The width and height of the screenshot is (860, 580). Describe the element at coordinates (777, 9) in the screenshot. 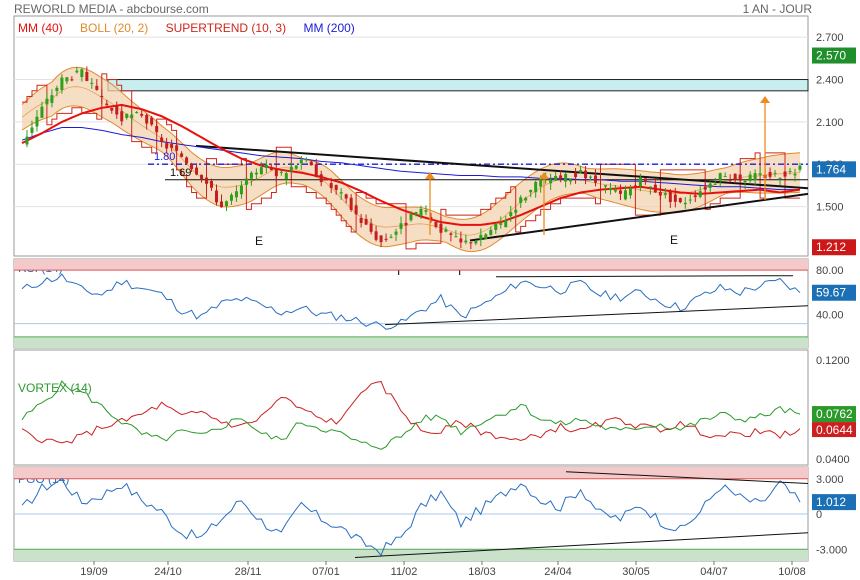

I see `period-label: 1 AN - JOUR` at that location.